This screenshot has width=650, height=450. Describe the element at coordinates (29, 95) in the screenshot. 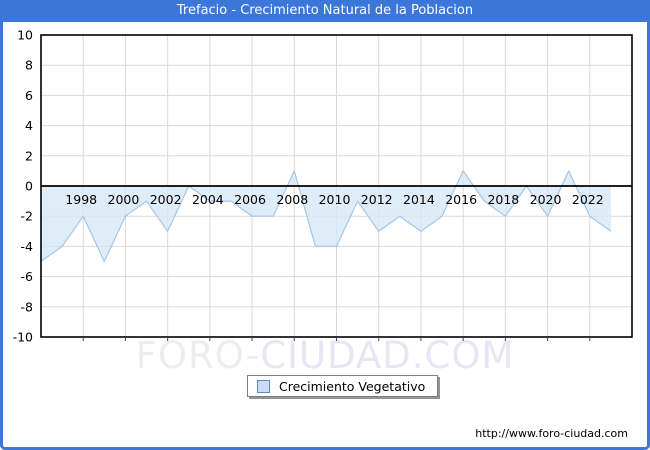

I see `y-tick-label: 6` at that location.